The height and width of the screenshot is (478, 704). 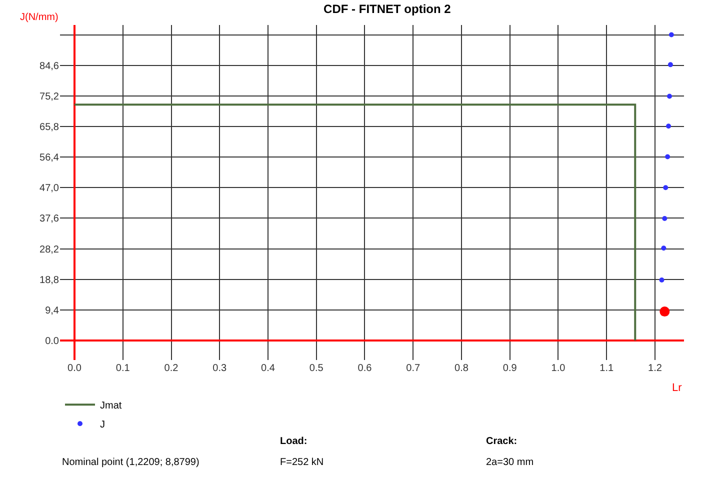 I want to click on text: Load:, so click(x=294, y=441).